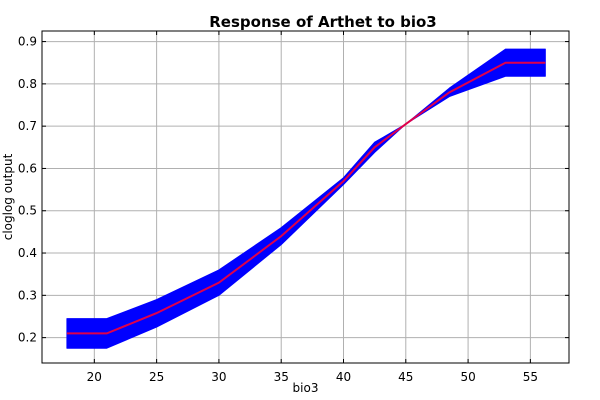  What do you see at coordinates (8, 196) in the screenshot?
I see `y-axis-label: cloglog output` at bounding box center [8, 196].